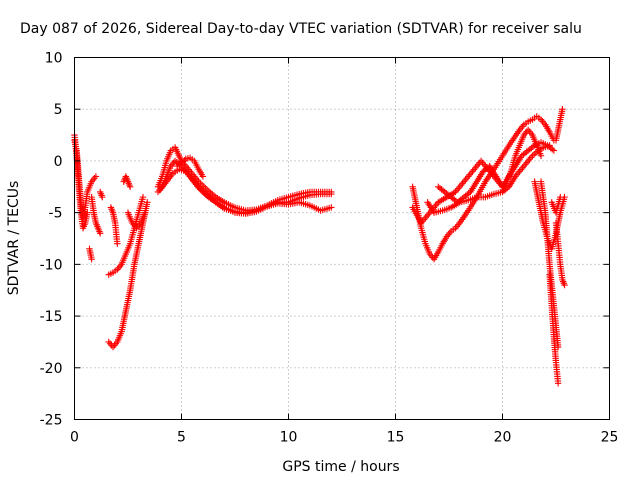 The width and height of the screenshot is (640, 480). What do you see at coordinates (560, 254) in the screenshot?
I see `series-arc-E4` at bounding box center [560, 254].